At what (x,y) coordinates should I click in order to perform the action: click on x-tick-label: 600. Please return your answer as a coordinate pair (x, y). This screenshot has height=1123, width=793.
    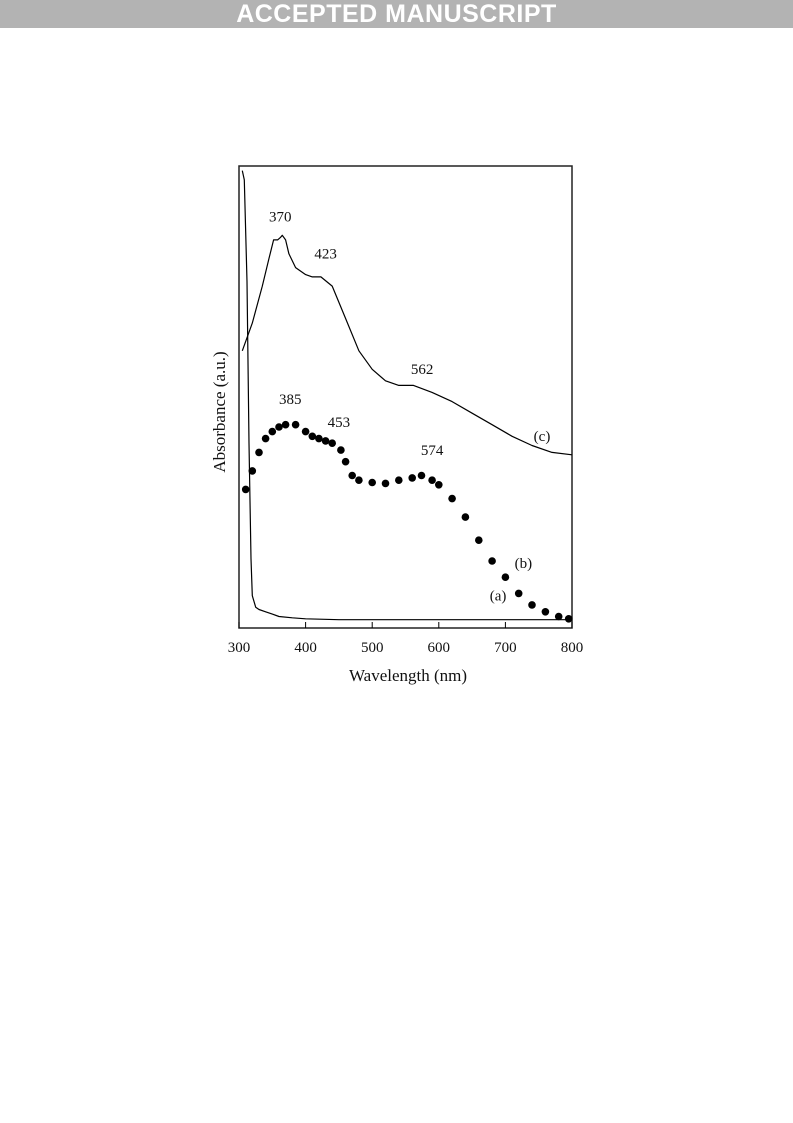
    Looking at the image, I should click on (439, 648).